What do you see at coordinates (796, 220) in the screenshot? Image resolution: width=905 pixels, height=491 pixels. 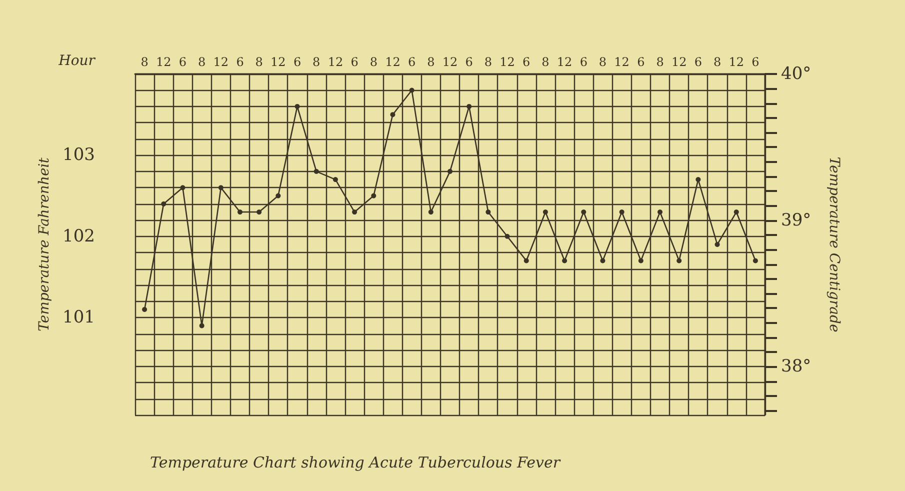 I see `y2-tick-label: 39°` at bounding box center [796, 220].